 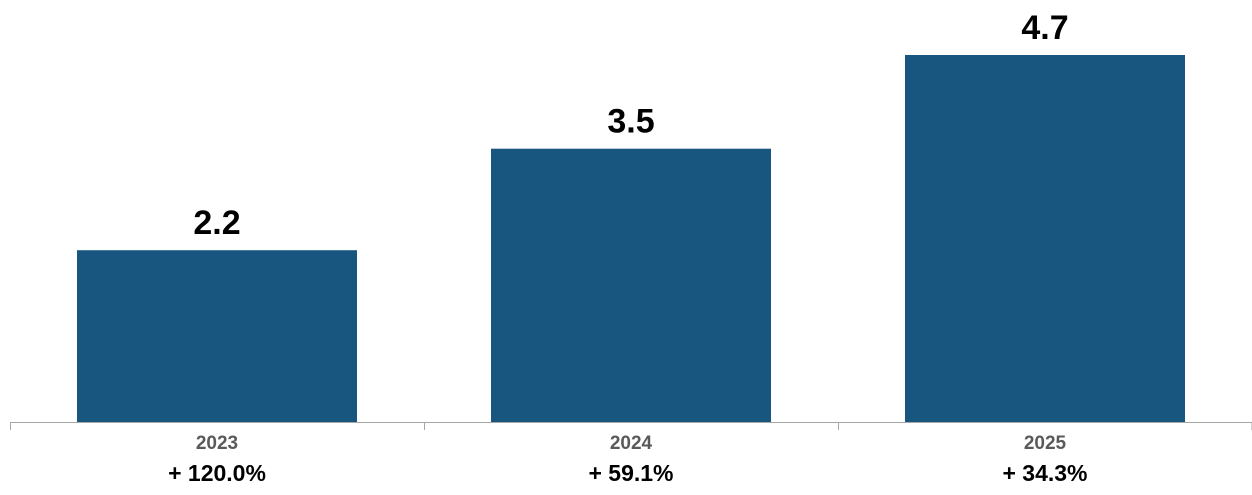 I want to click on tick-label-2025: 2025, so click(x=1045, y=443).